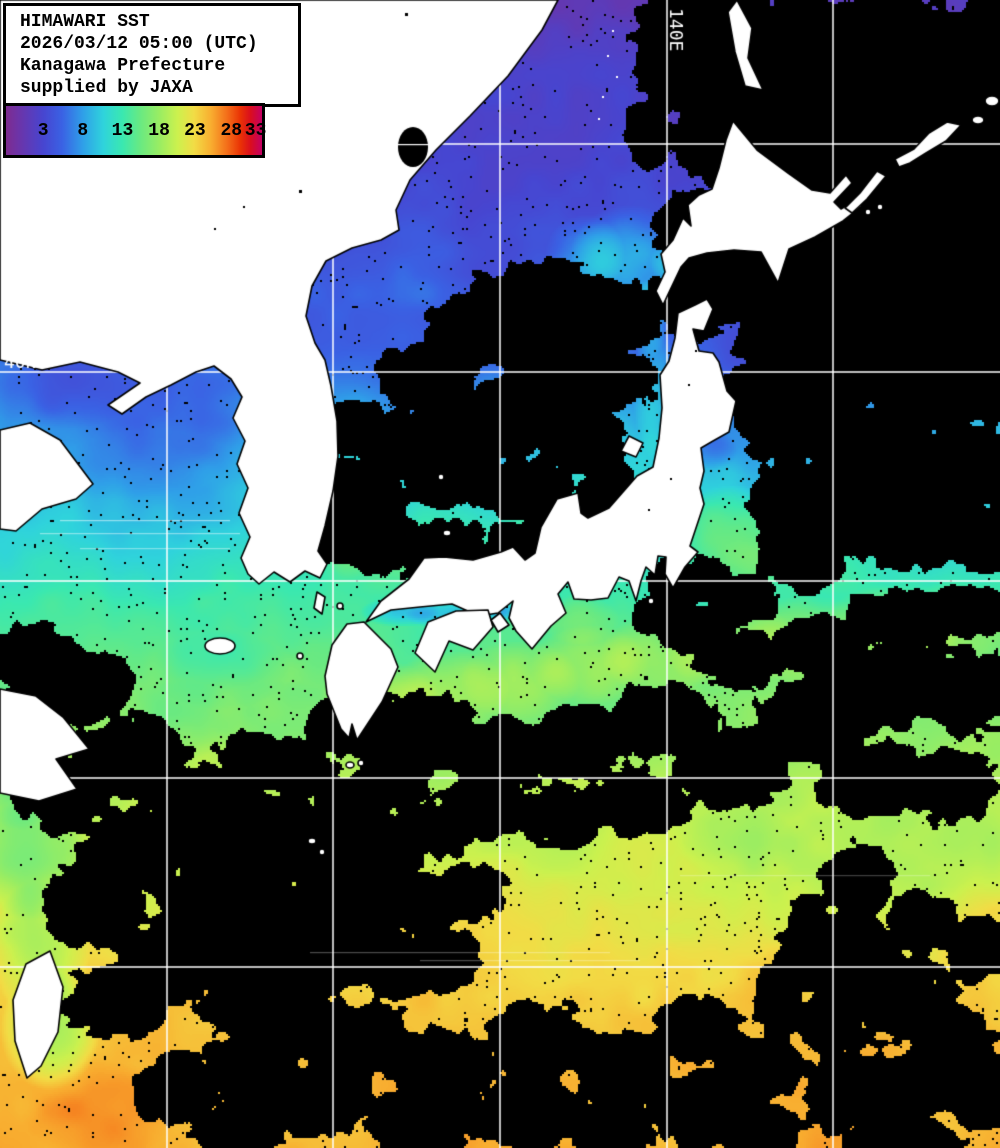  Describe the element at coordinates (123, 66) in the screenshot. I see `region-name: Kanagawa Prefecture` at that location.